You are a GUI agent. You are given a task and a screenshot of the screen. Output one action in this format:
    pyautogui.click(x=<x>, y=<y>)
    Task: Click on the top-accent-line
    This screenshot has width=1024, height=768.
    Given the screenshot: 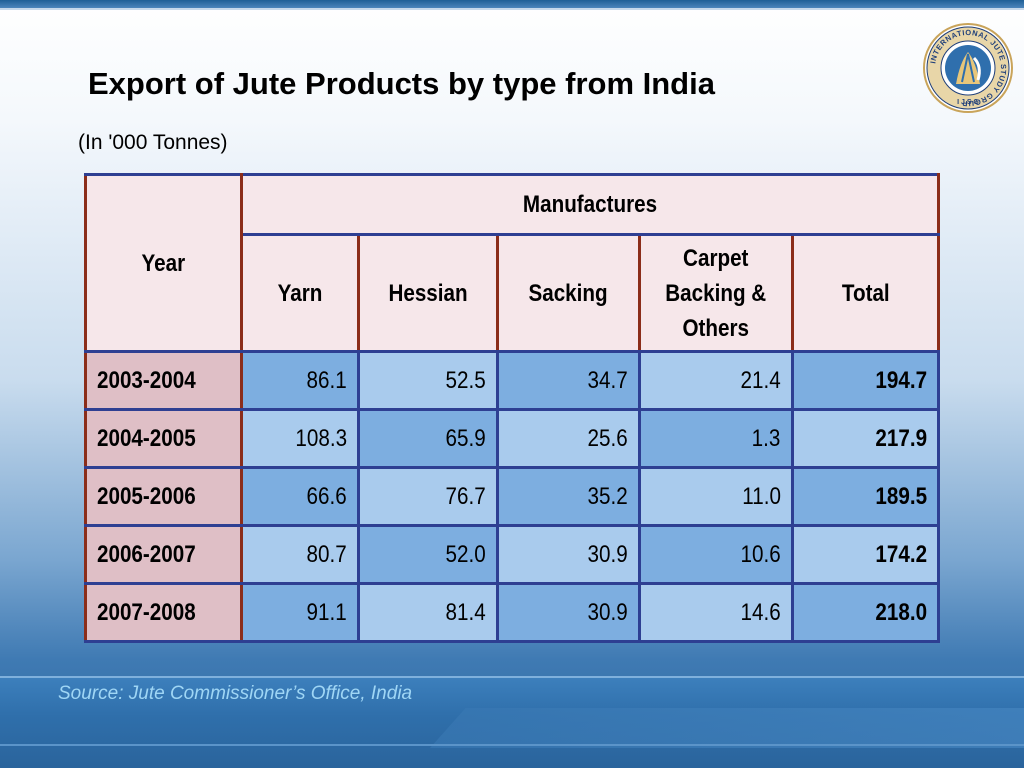 What is the action you would take?
    pyautogui.click(x=512, y=9)
    